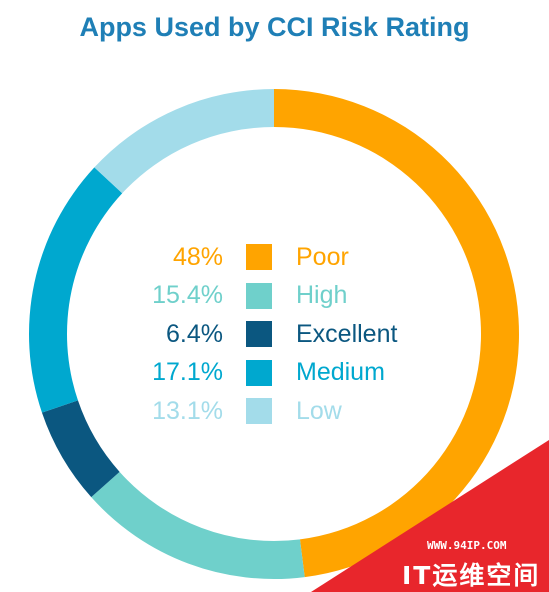 This screenshot has width=549, height=592. What do you see at coordinates (274, 27) in the screenshot?
I see `chart-title: Apps Used by CCI Risk Rating` at bounding box center [274, 27].